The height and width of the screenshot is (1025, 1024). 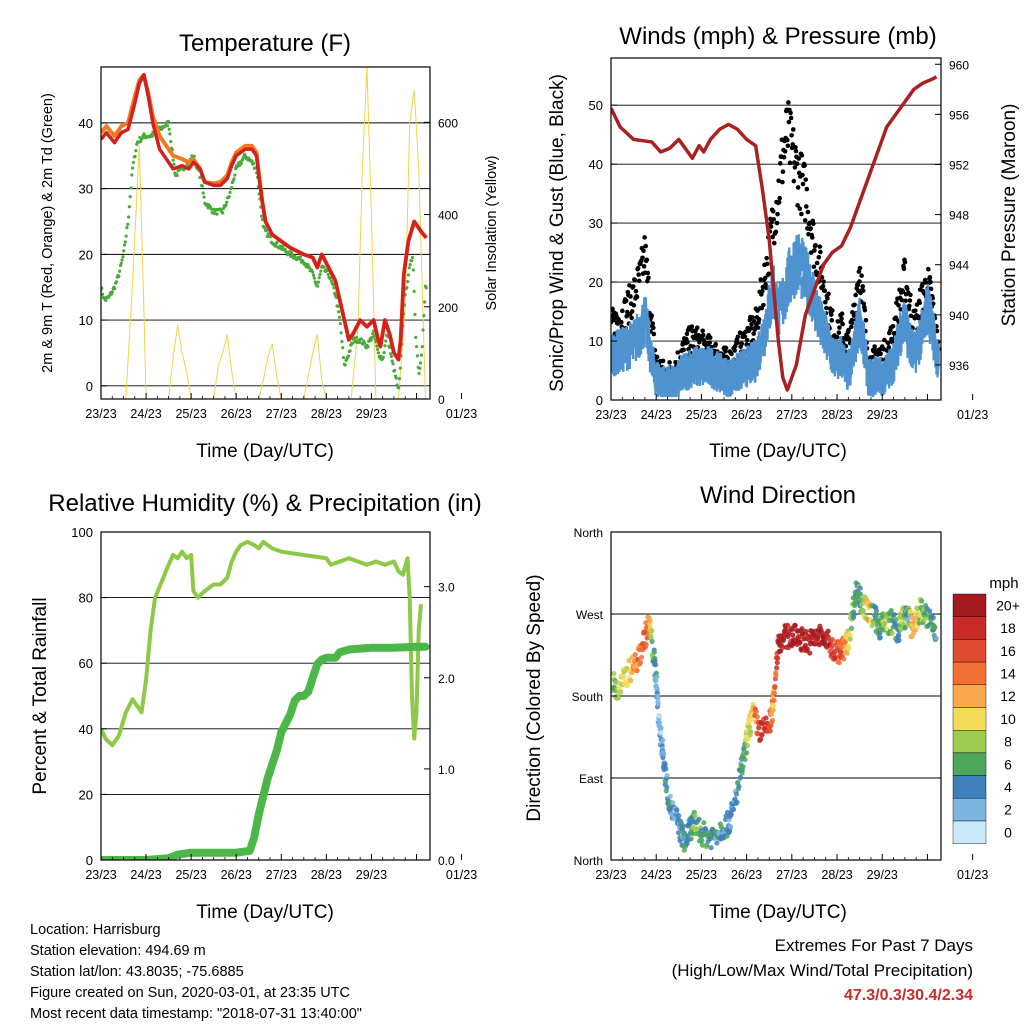 What do you see at coordinates (265, 451) in the screenshot?
I see `temperature-xlabel: Time (Day/UTC)` at bounding box center [265, 451].